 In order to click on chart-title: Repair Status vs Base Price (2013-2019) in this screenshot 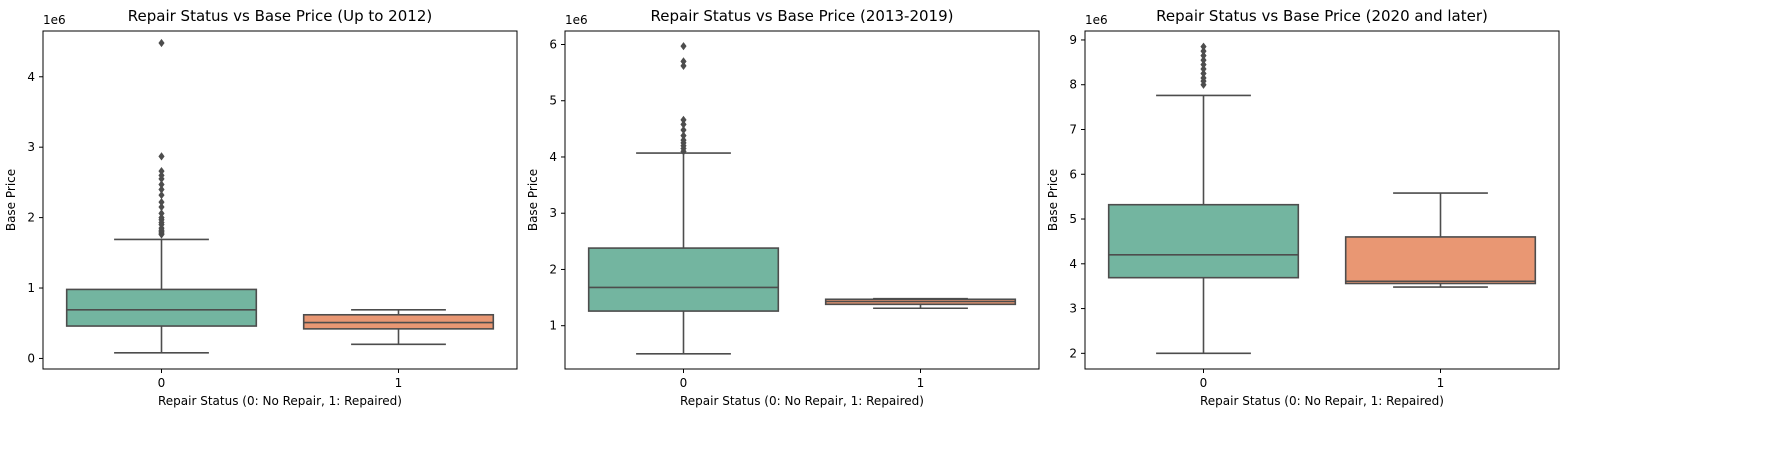, I will do `click(802, 16)`.